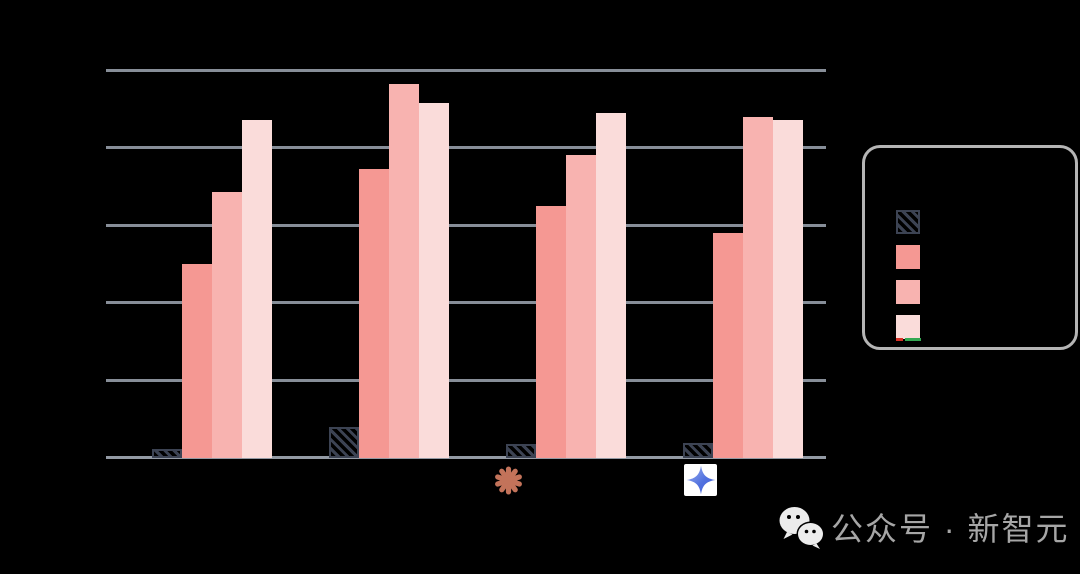 This screenshot has height=574, width=1080. Describe the element at coordinates (899, 339) in the screenshot. I see `legend-red-mark` at that location.